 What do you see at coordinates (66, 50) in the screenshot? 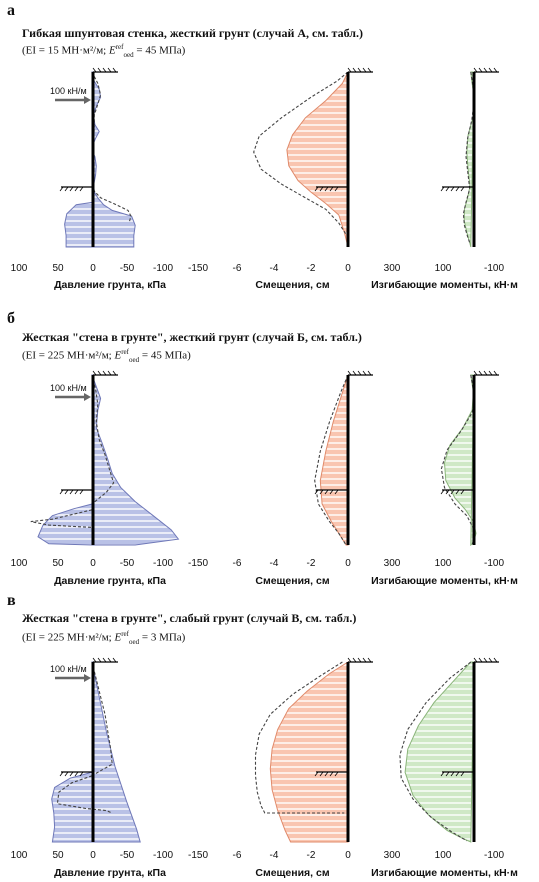
I see `ei-param: EI = 15 МН·м²/м;` at bounding box center [66, 50].